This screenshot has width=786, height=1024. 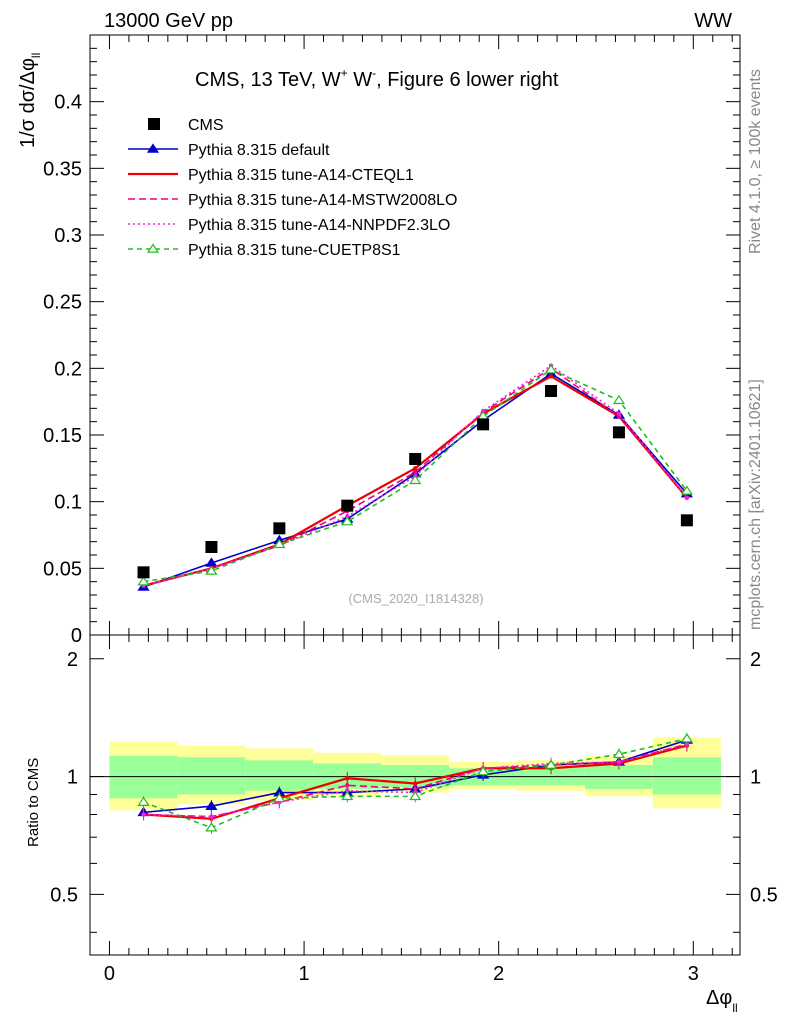 I want to click on y-axis-label-main-text: 1/σ dσ/Δφ, so click(x=28, y=103).